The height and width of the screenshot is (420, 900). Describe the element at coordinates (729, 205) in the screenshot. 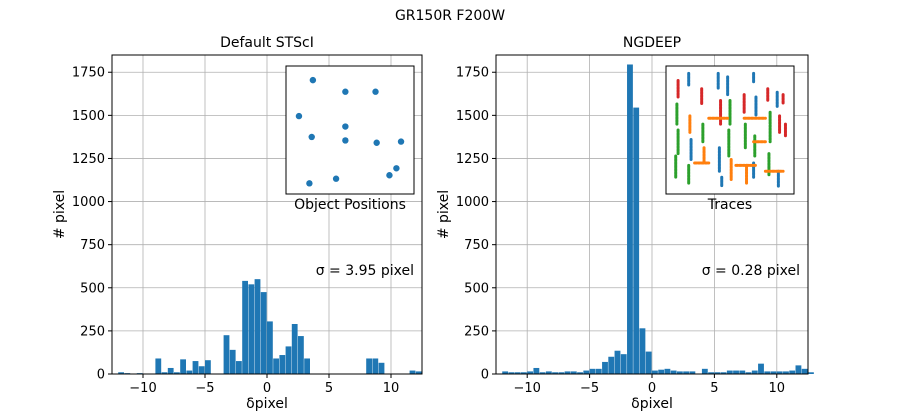

I see `inset-label: Traces` at that location.